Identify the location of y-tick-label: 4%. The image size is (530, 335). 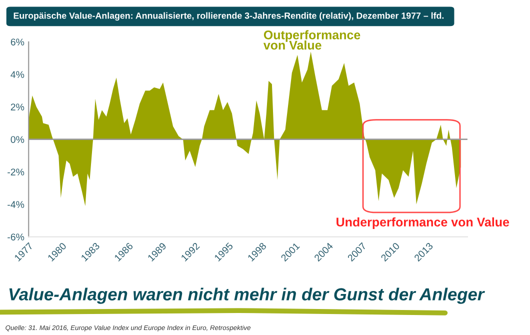
(17, 74).